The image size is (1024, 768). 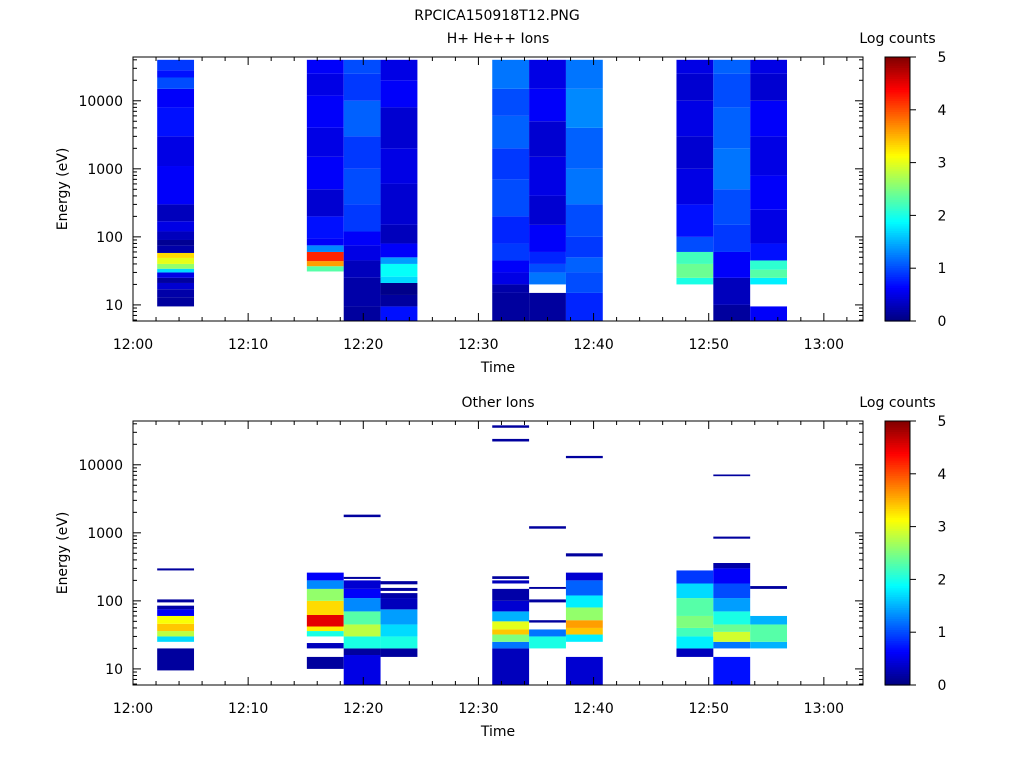 What do you see at coordinates (363, 709) in the screenshot?
I see `x-tick-label: 12:20` at bounding box center [363, 709].